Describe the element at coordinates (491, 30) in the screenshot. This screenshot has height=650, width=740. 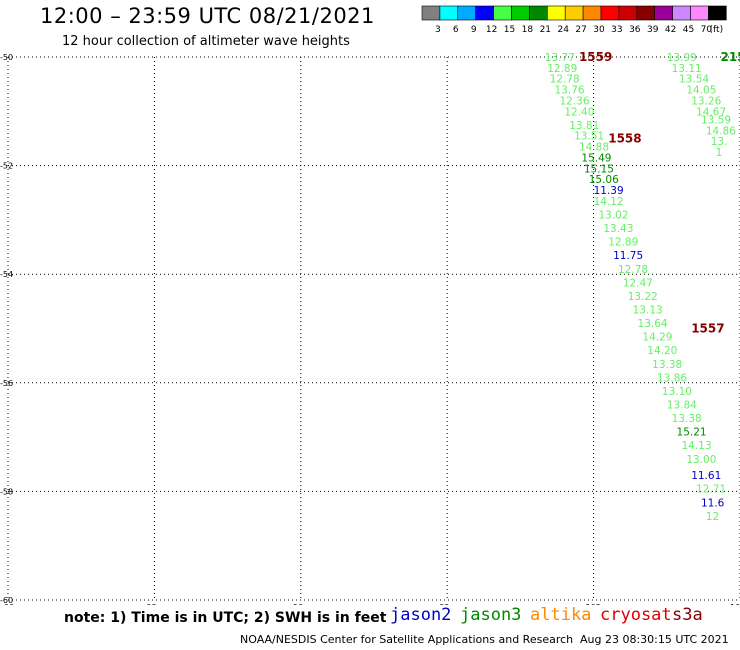
I see `legend-tick-label: 12` at that location.